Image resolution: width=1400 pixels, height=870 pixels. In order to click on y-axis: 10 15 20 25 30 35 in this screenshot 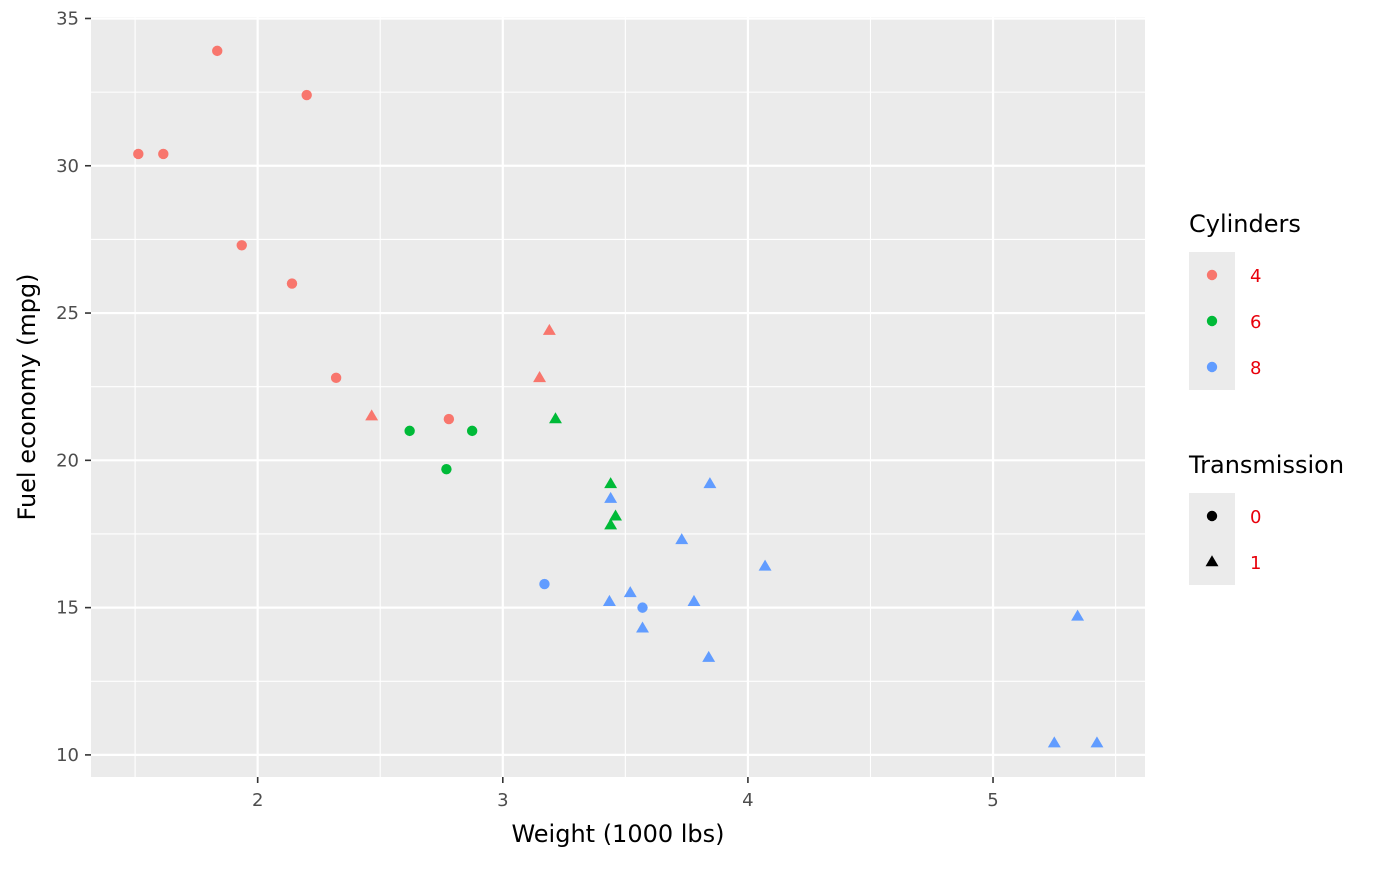, I will do `click(73, 387)`.